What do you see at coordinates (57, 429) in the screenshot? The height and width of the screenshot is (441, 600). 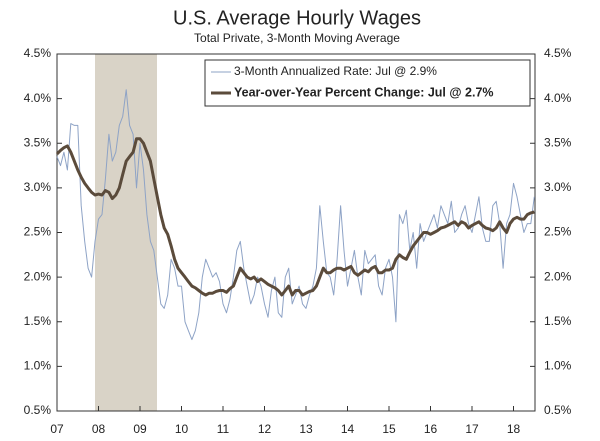 I see `x-tick-label: 07` at bounding box center [57, 429].